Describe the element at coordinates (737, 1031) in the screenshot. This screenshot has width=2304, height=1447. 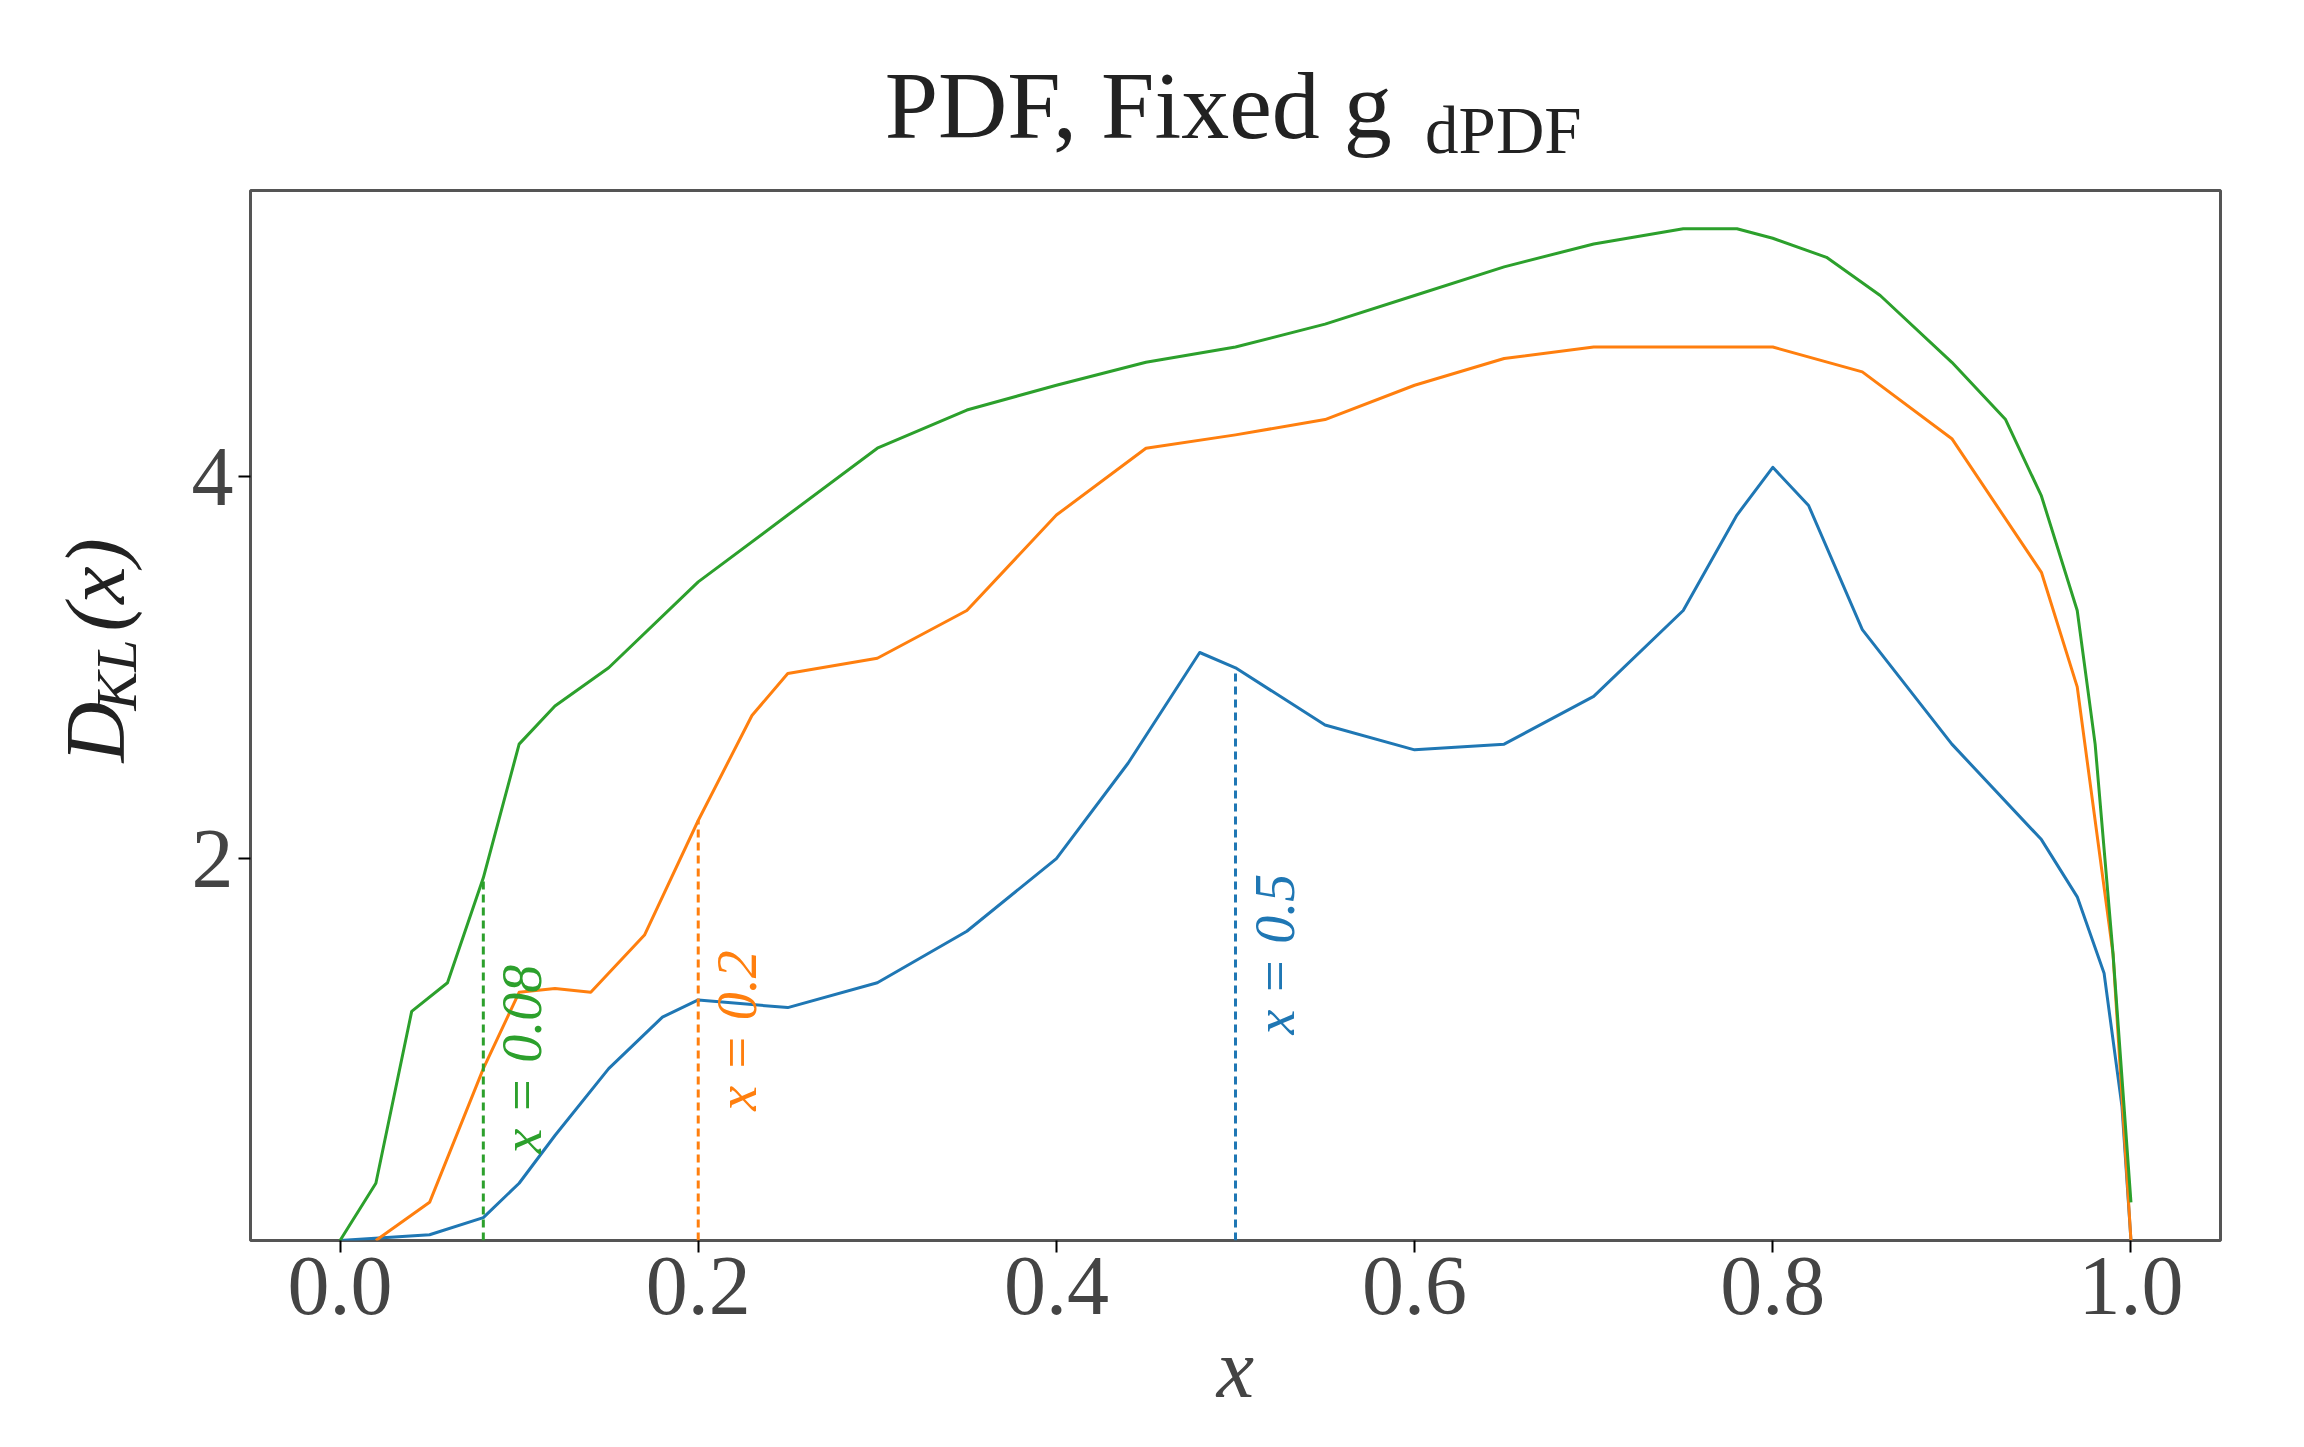
I see `ref-line-label: x = 0.2` at that location.